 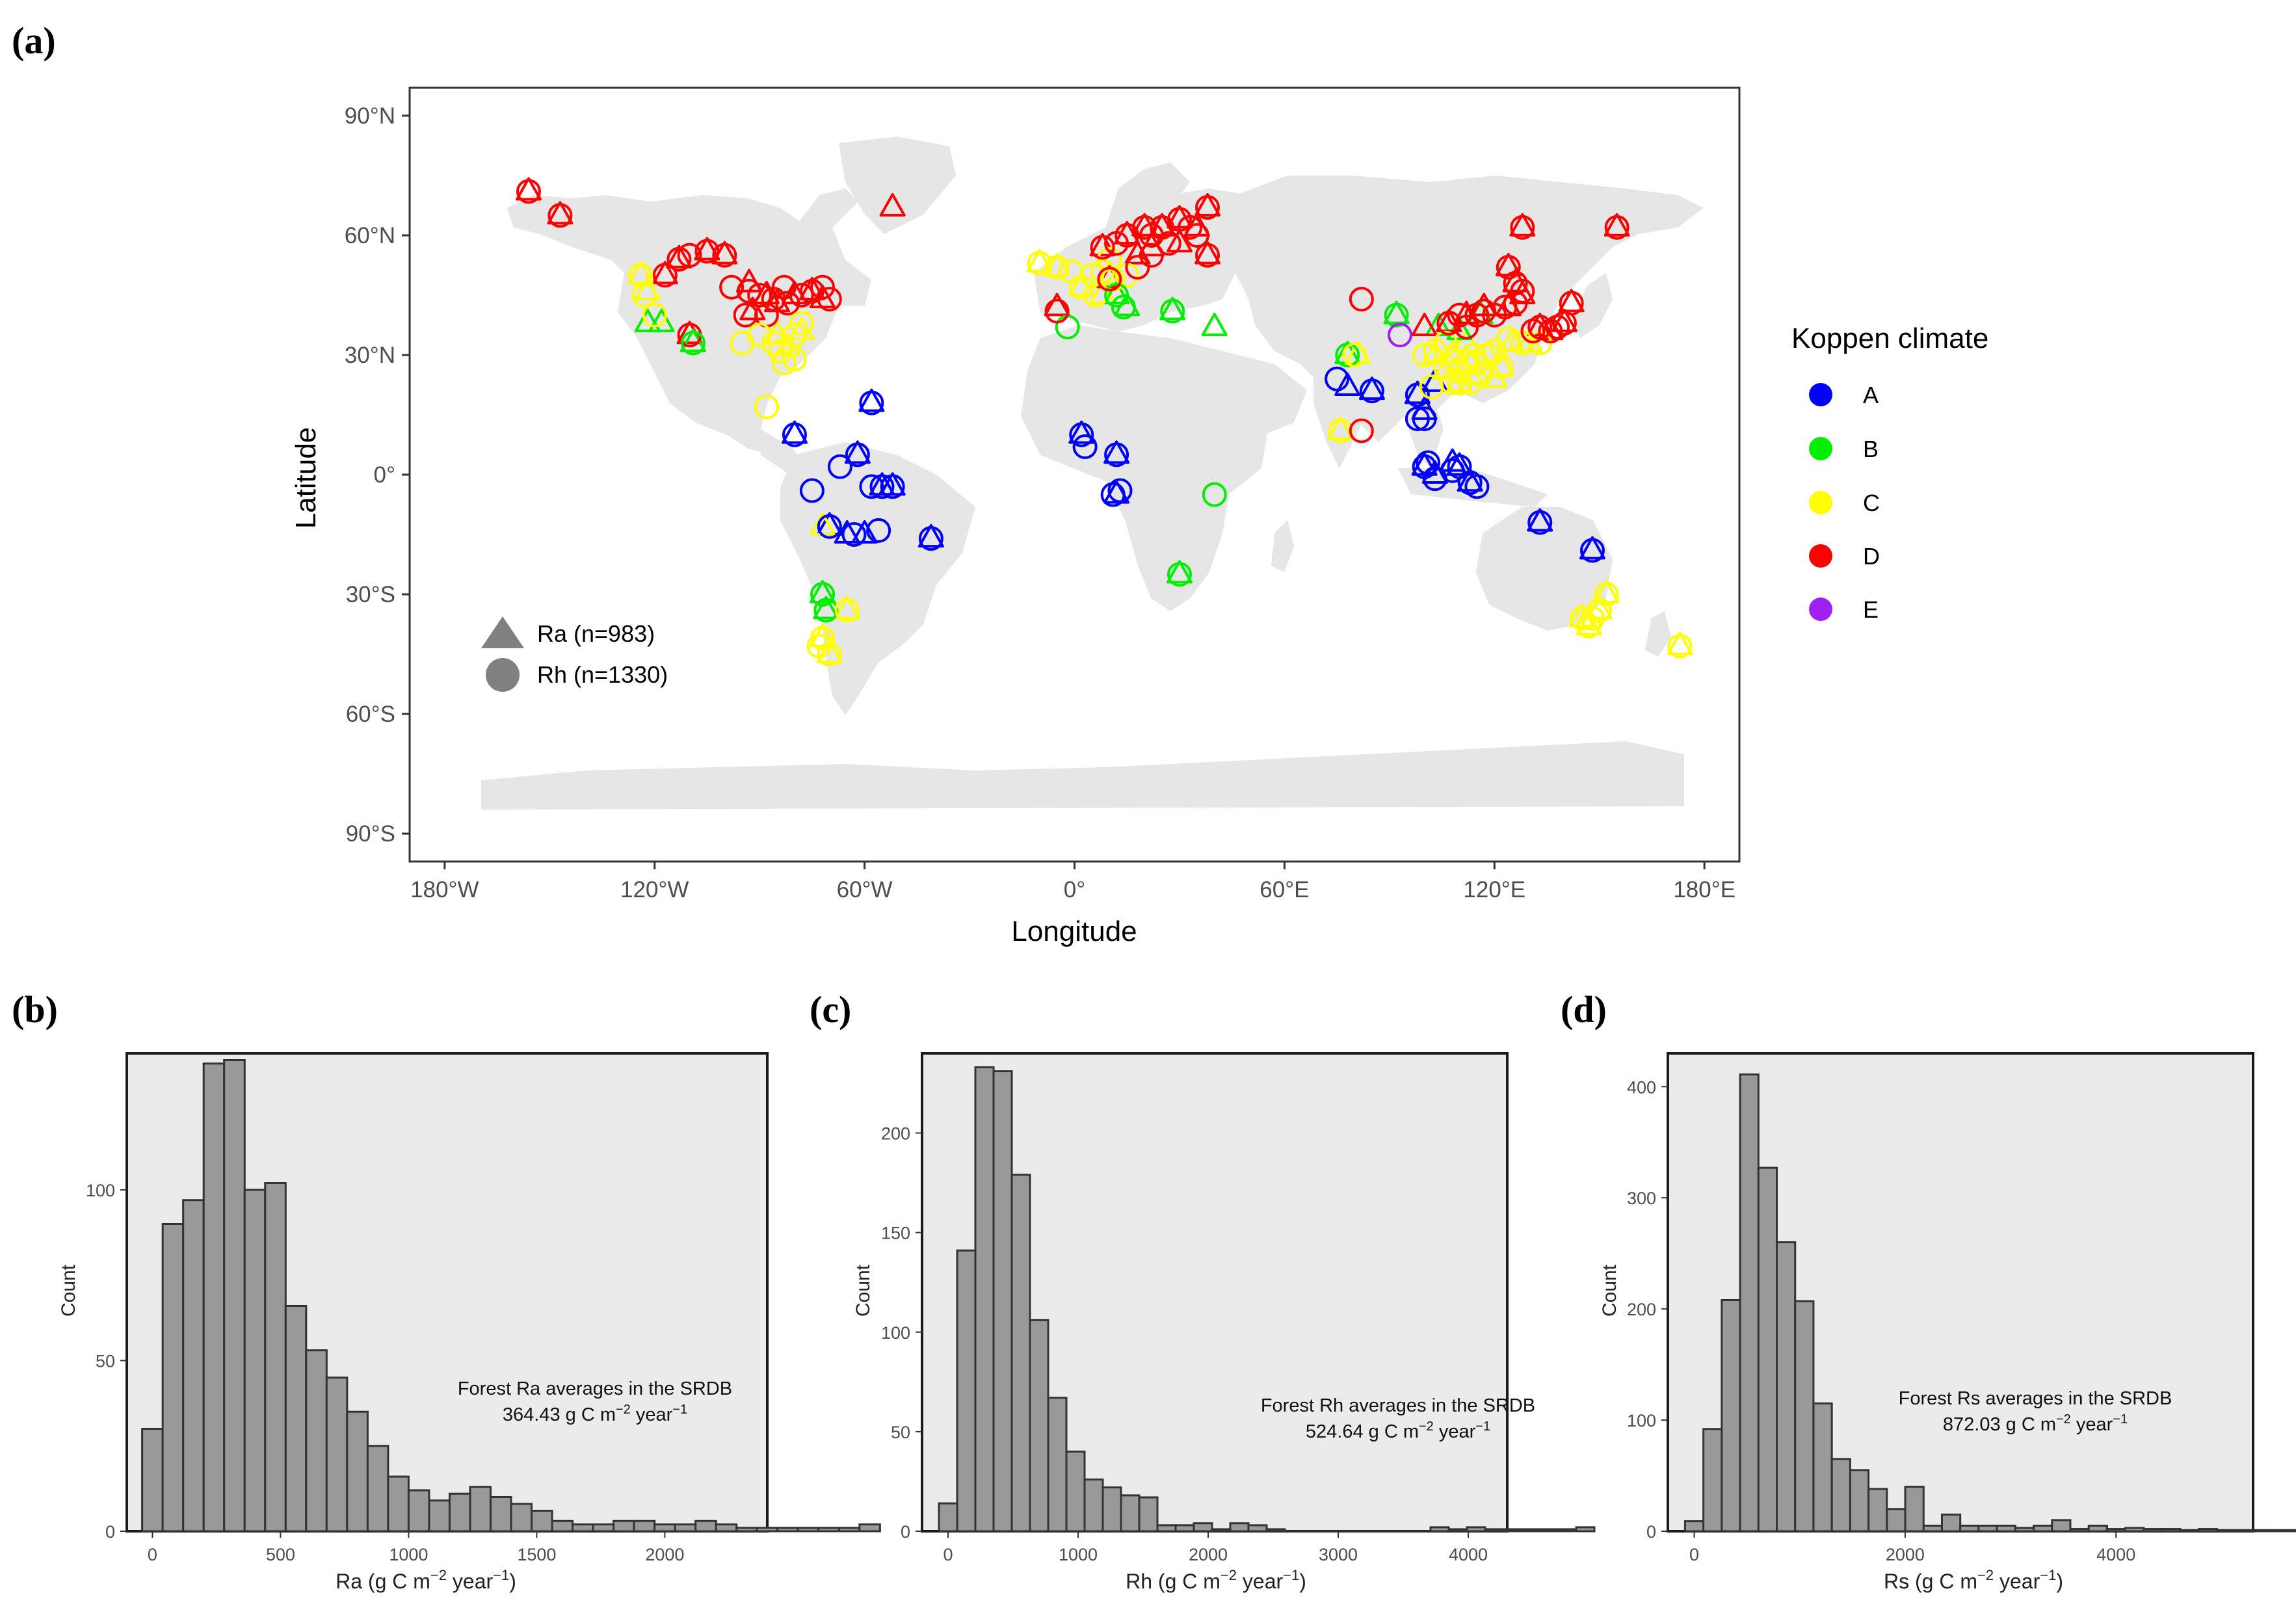 What do you see at coordinates (1216, 1580) in the screenshot?
I see `histogram-rh-x-axis-title: Rh (g C m−2 year−1)` at bounding box center [1216, 1580].